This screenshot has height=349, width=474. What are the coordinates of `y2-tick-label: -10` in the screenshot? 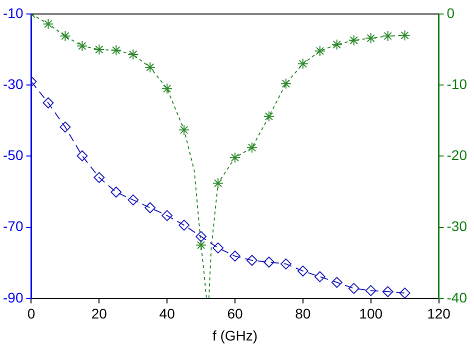 It's located at (457, 84).